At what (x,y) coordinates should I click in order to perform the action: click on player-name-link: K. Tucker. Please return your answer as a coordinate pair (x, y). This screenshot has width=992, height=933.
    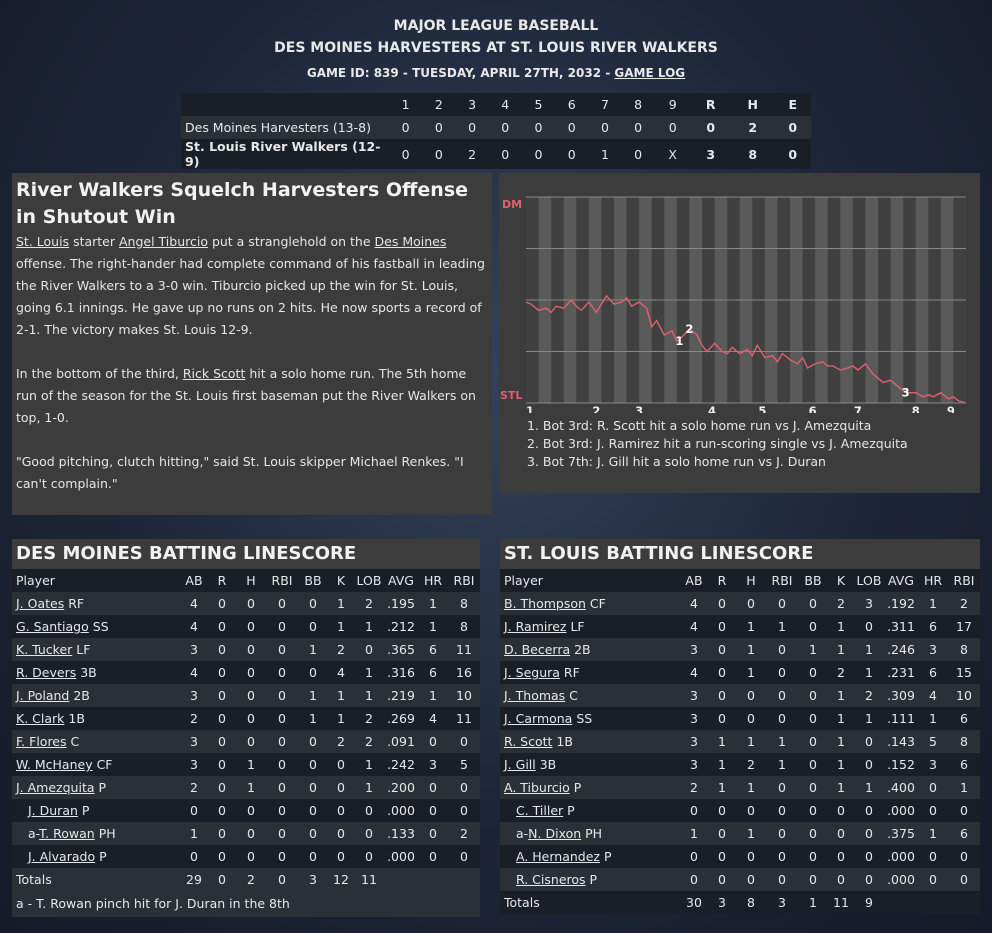
    Looking at the image, I should click on (44, 649).